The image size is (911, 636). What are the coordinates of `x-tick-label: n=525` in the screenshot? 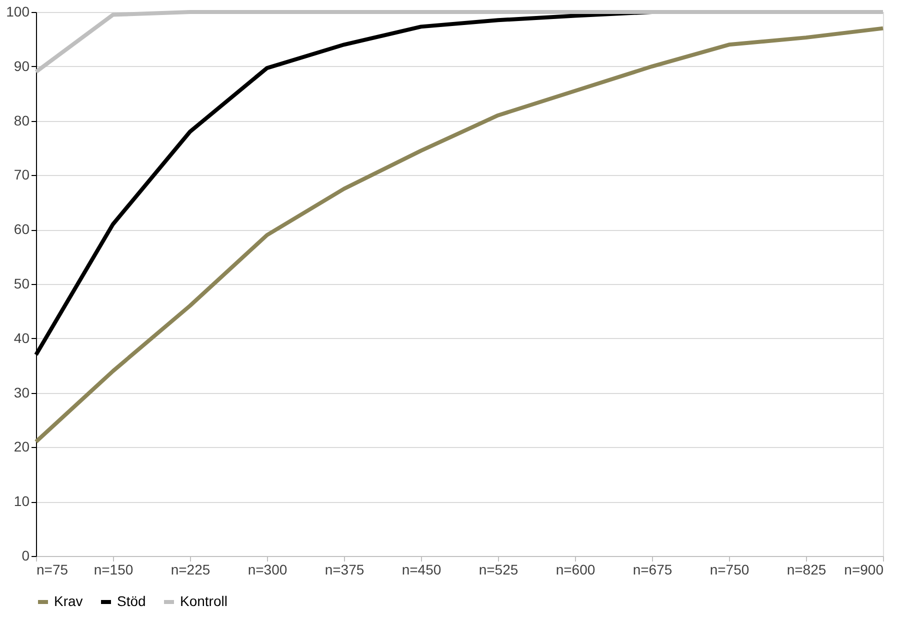 It's located at (498, 570).